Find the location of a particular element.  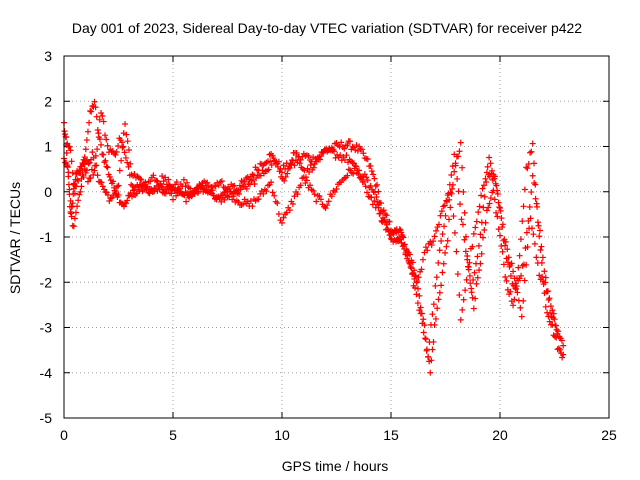

y-tick-label: 0 is located at coordinates (48, 192).